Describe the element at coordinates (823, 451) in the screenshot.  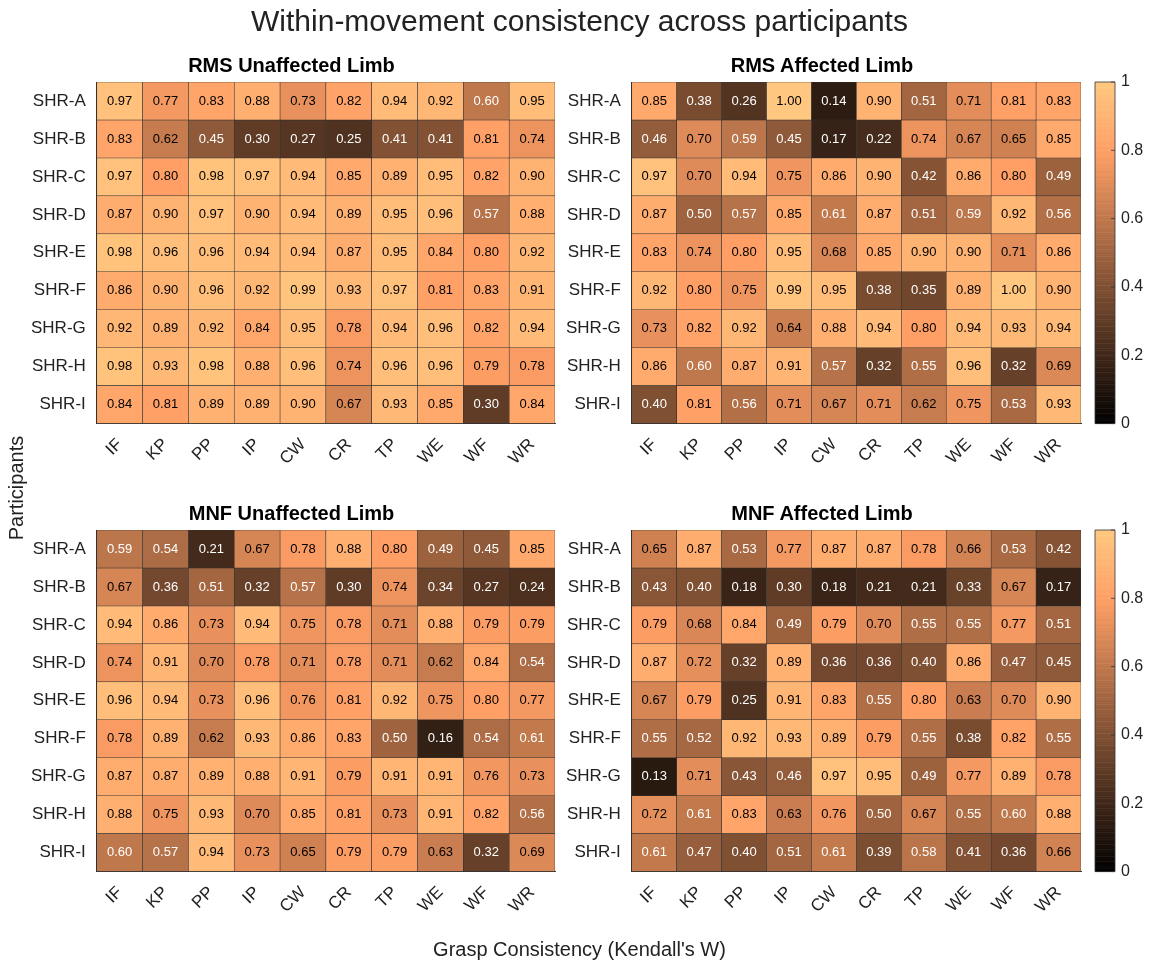
I see `x-tick-label: CW` at that location.